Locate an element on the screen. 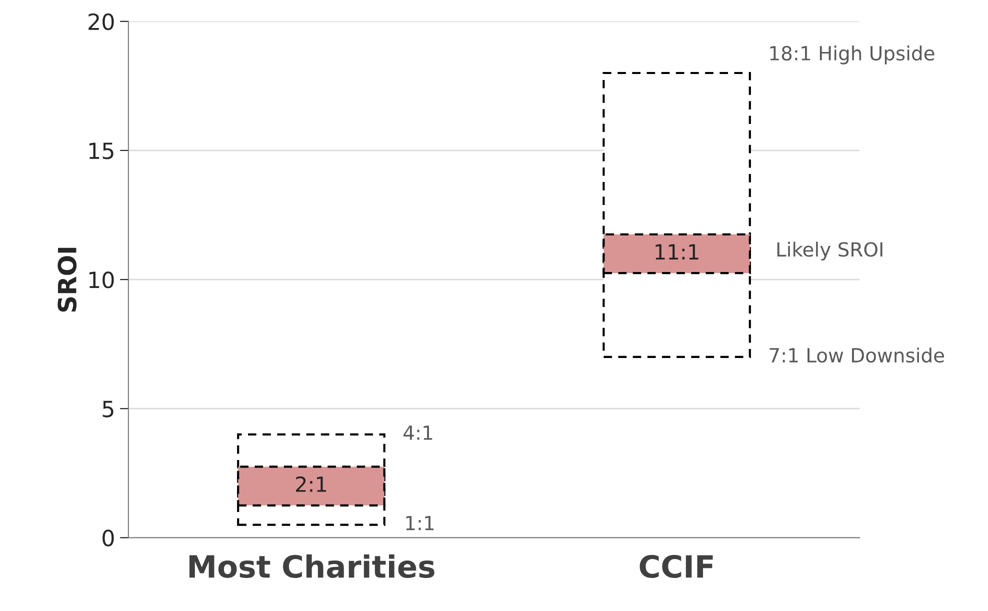  annotation: Likely SROI is located at coordinates (829, 251).